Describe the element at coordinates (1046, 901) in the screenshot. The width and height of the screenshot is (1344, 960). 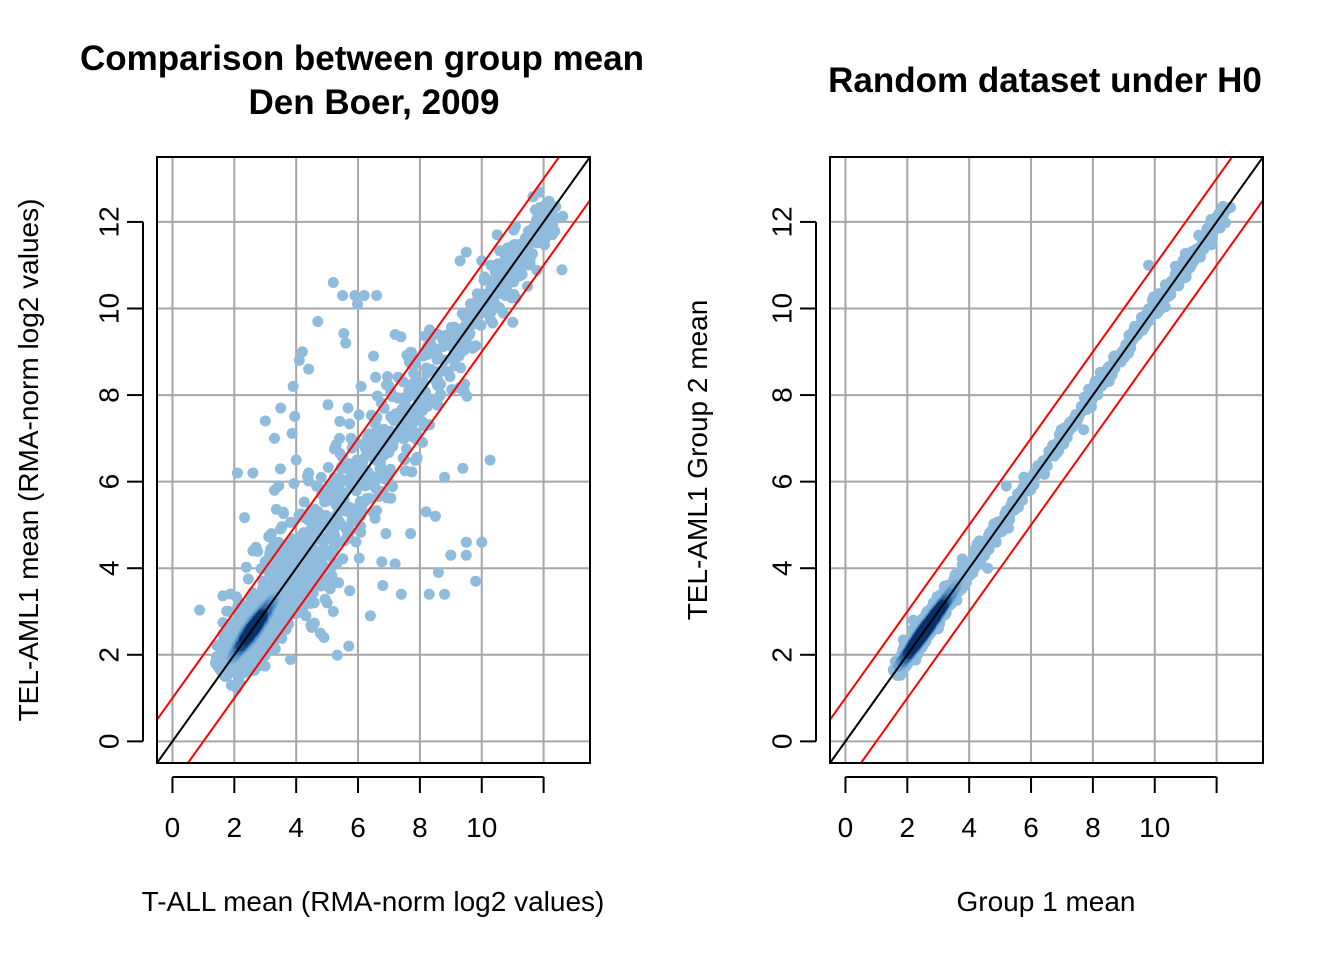
I see `x-axis-label: Group 1 mean` at that location.